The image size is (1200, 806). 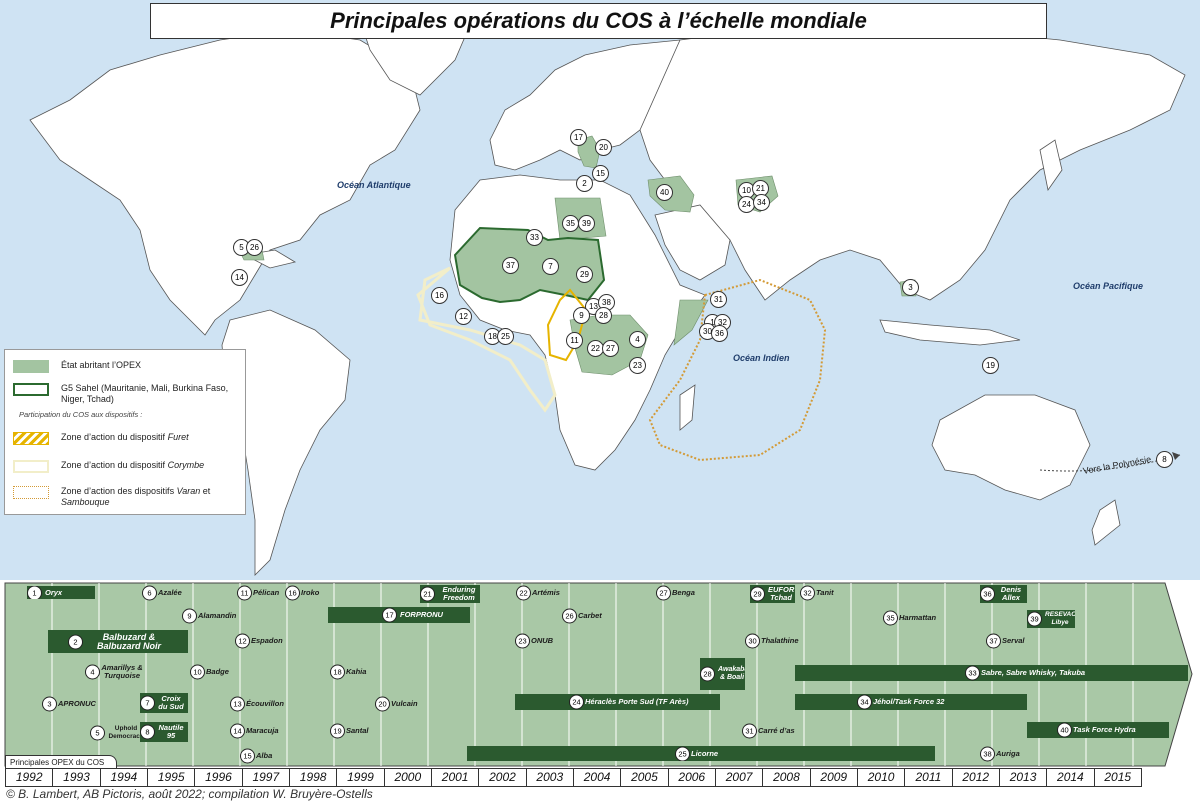 I want to click on ocean-pacific-label: Océan Pacifique, so click(x=1108, y=286).